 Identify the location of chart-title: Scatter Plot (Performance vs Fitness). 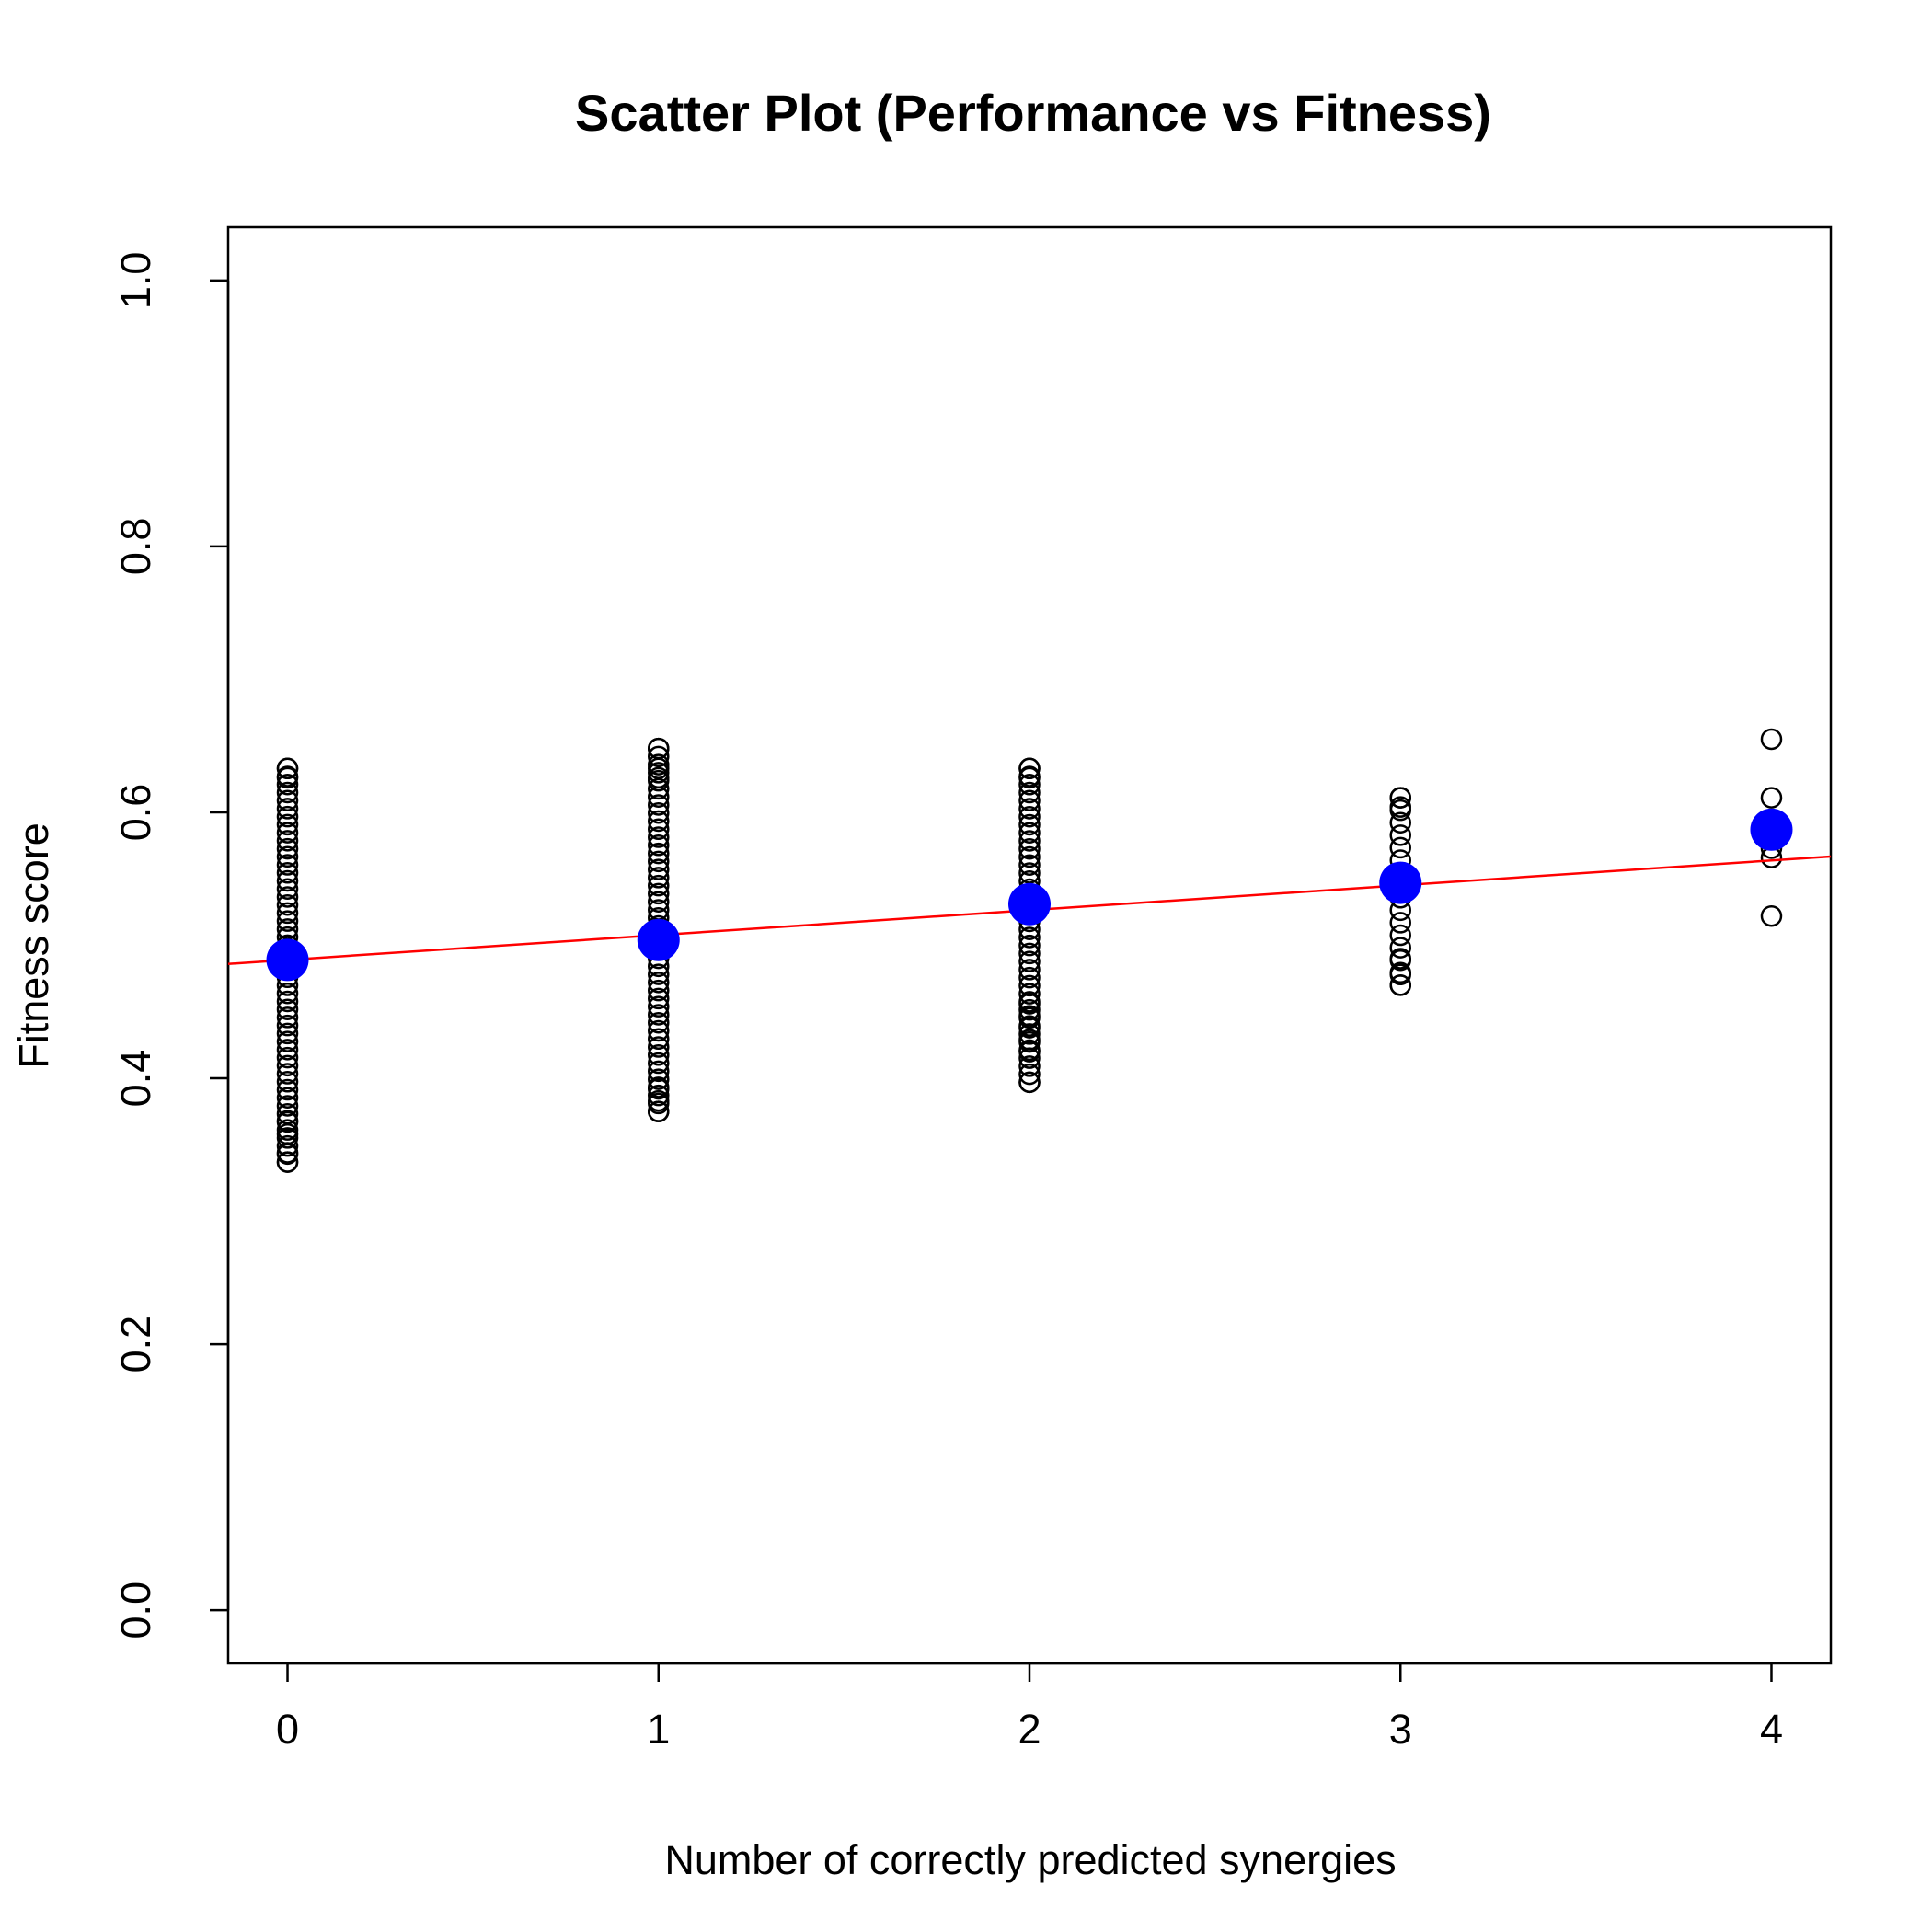
(1033, 113).